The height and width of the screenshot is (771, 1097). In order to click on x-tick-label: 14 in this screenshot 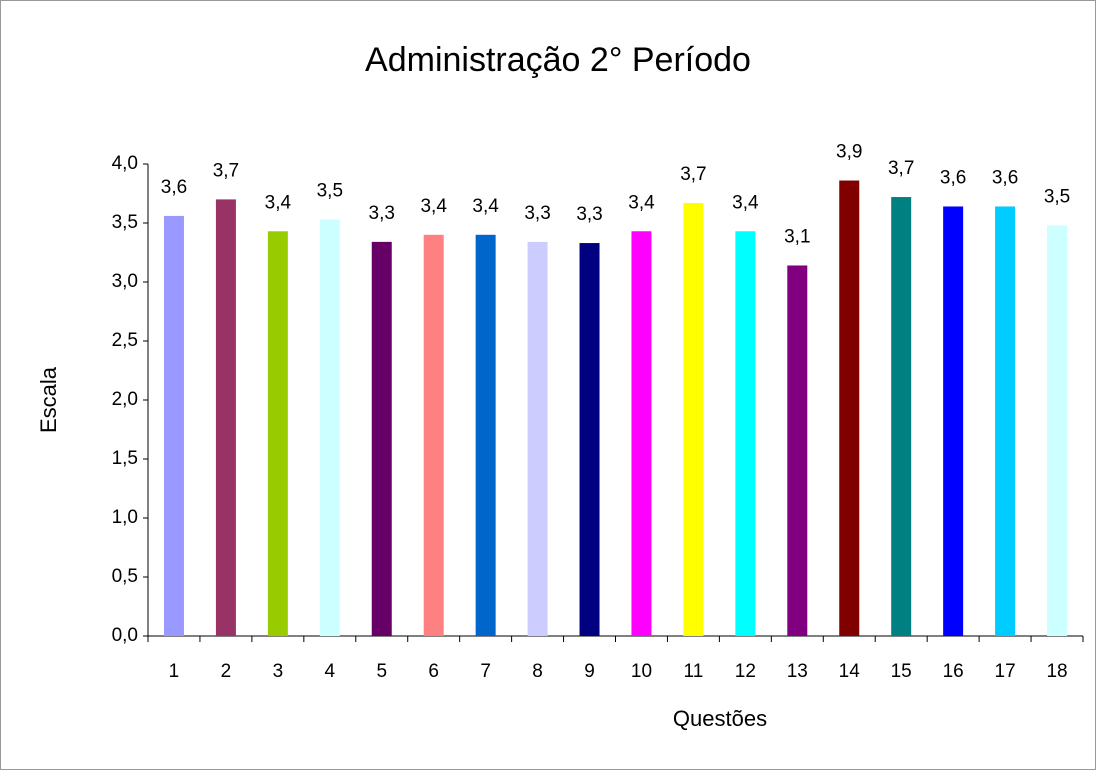, I will do `click(850, 671)`.